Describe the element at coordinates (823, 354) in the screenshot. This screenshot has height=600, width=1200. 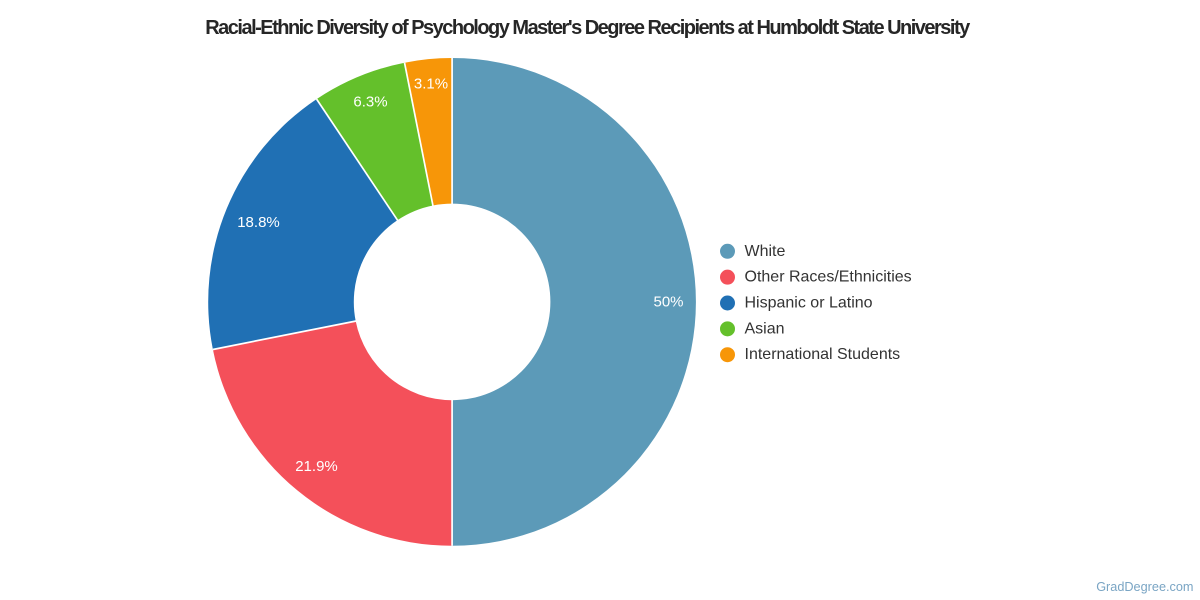
I see `svg-text: International Students` at that location.